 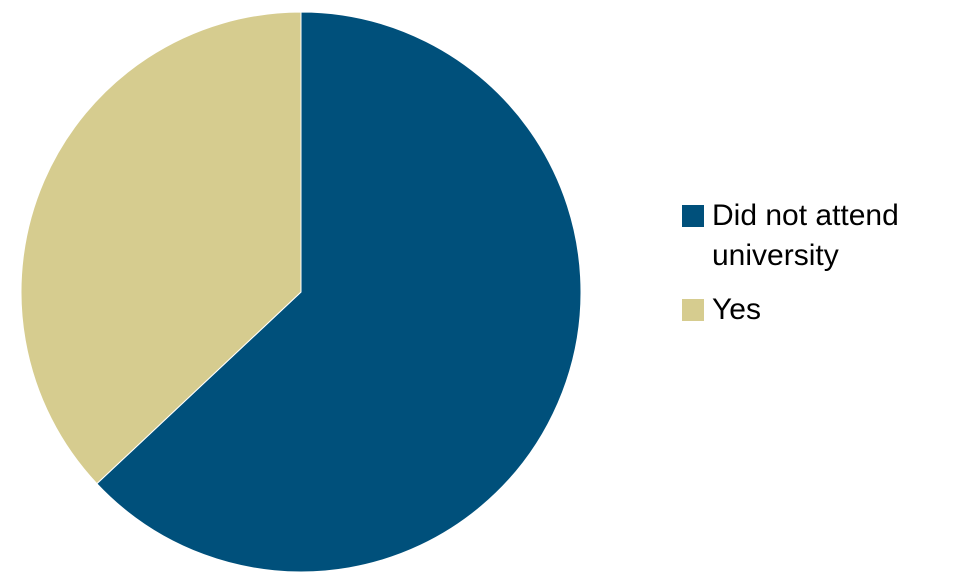 What do you see at coordinates (822, 310) in the screenshot?
I see `legend-item-yes: Yes` at bounding box center [822, 310].